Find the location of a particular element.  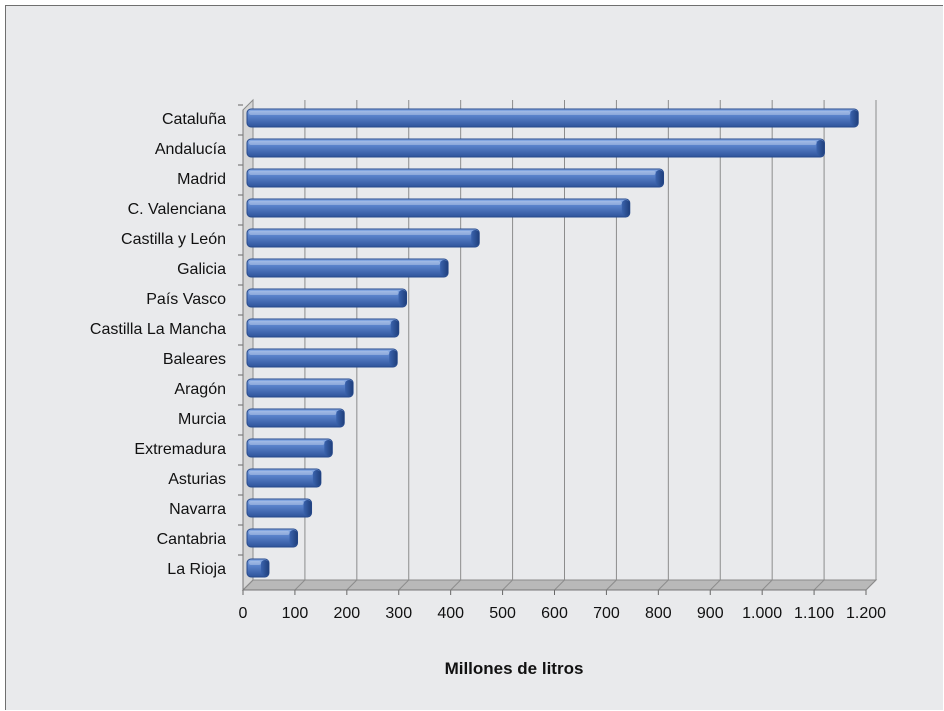

x-tick-label: 500 is located at coordinates (502, 613).